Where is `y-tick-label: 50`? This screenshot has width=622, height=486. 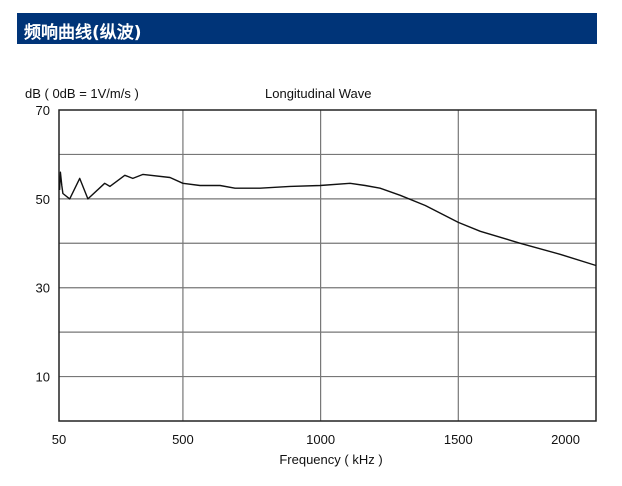 y-tick-label: 50 is located at coordinates (43, 199).